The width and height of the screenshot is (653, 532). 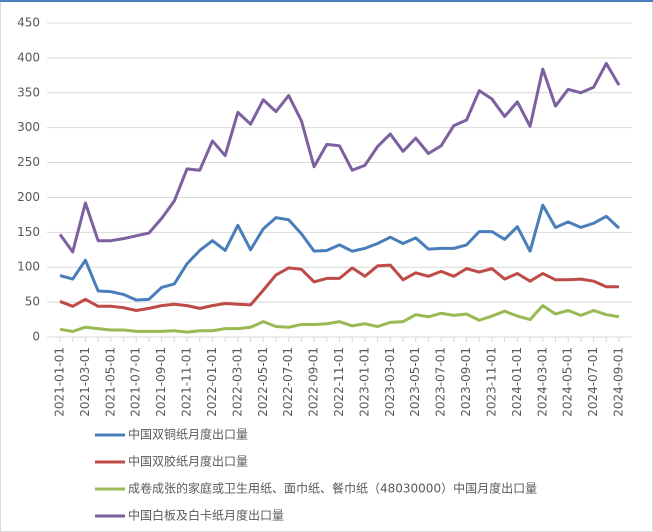 I want to click on y-tick-label: 200, so click(x=28, y=197).